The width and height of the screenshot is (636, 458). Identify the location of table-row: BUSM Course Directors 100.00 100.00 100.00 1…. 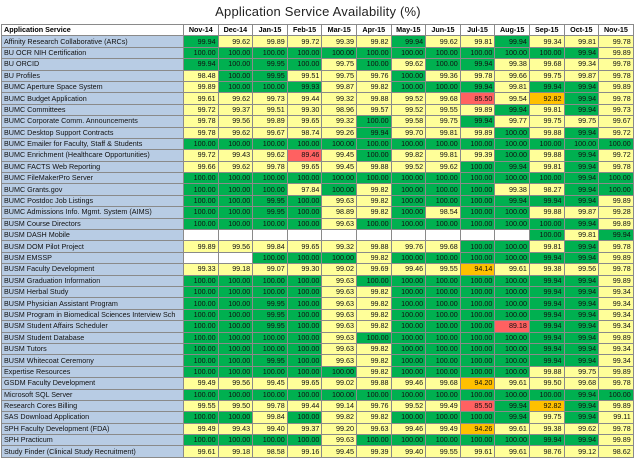
(317, 224).